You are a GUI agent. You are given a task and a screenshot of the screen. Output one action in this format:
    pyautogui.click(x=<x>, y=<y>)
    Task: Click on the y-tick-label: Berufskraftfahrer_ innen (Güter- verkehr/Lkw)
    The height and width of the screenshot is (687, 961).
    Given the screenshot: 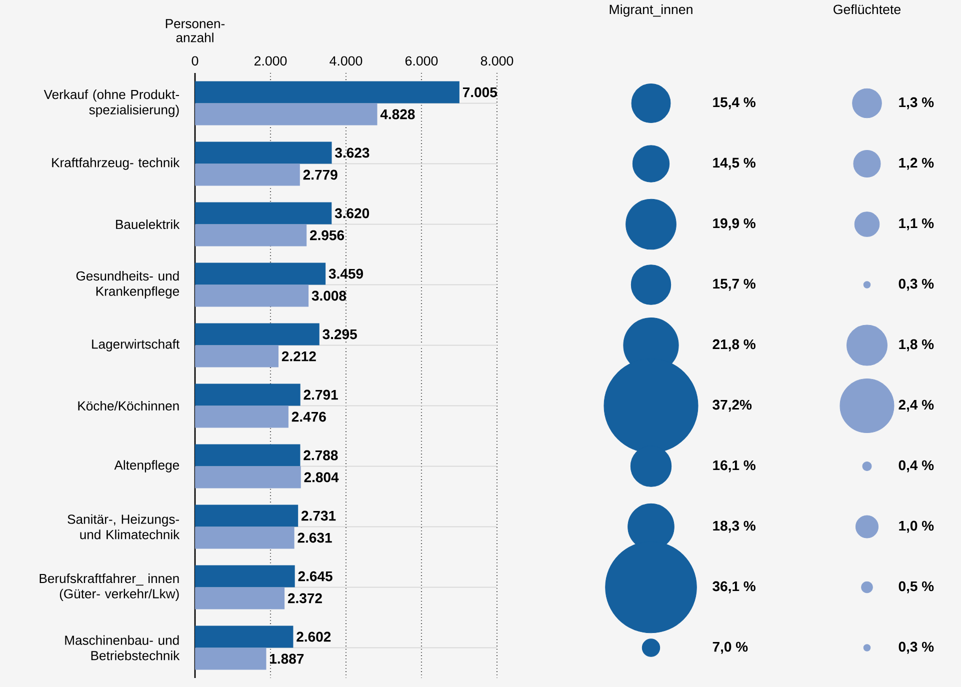 What is the action you would take?
    pyautogui.click(x=109, y=588)
    